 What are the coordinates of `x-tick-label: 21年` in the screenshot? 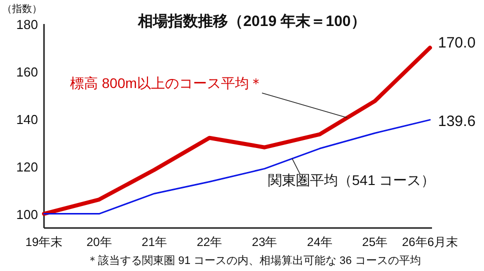 It's located at (154, 242).